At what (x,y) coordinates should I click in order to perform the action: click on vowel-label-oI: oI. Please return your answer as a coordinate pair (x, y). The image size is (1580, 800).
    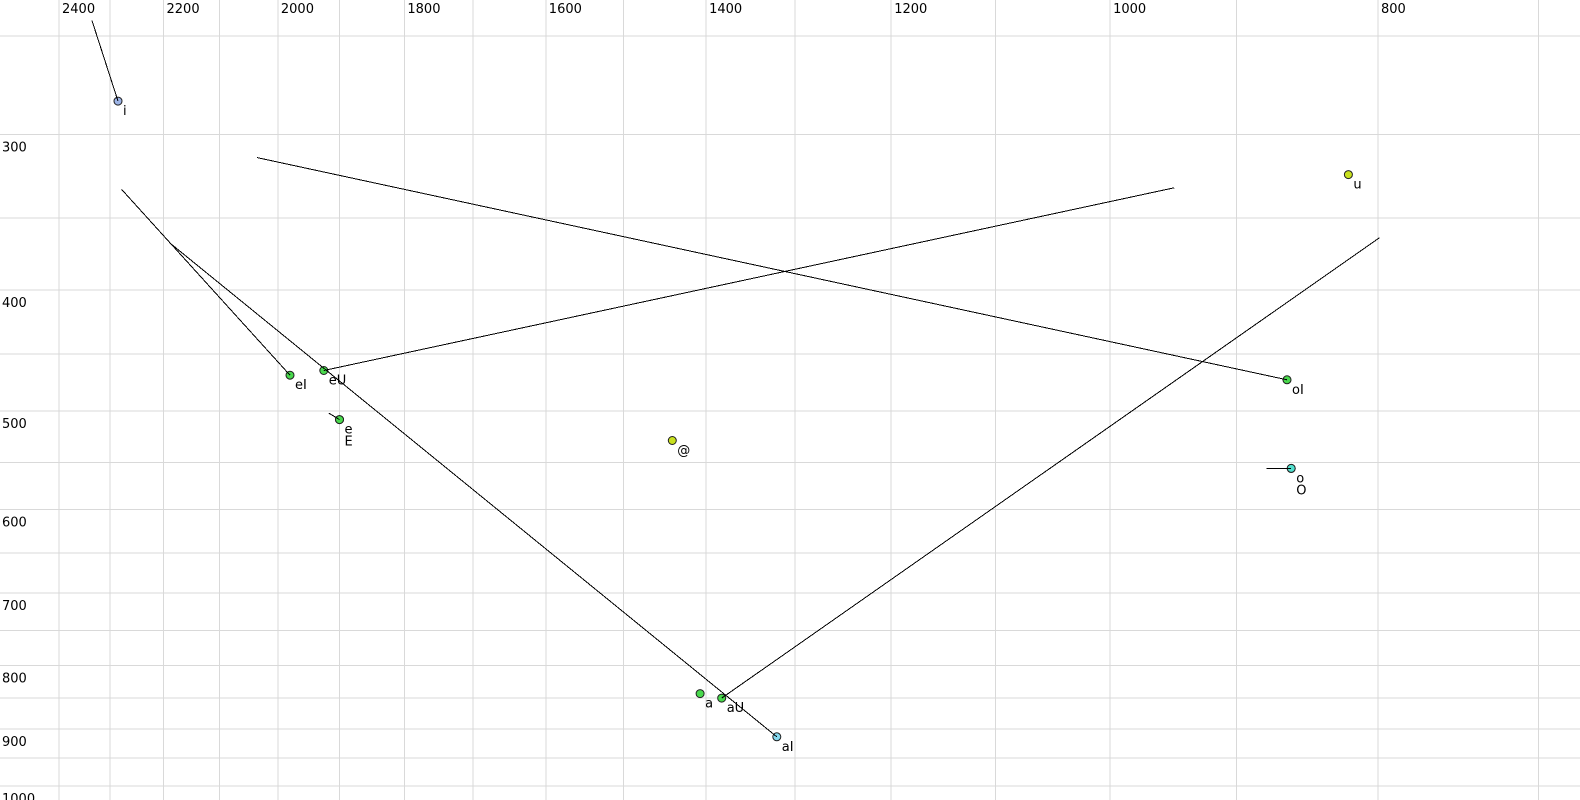
    Looking at the image, I should click on (1298, 390).